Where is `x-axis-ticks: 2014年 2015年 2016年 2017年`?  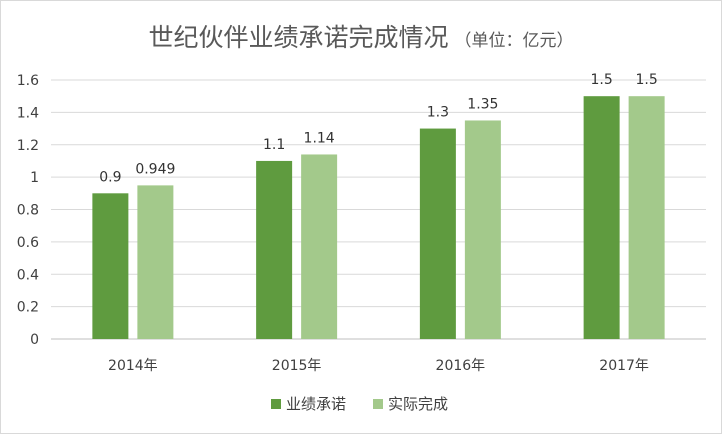 x-axis-ticks: 2014年 2015年 2016年 2017年 is located at coordinates (378, 366).